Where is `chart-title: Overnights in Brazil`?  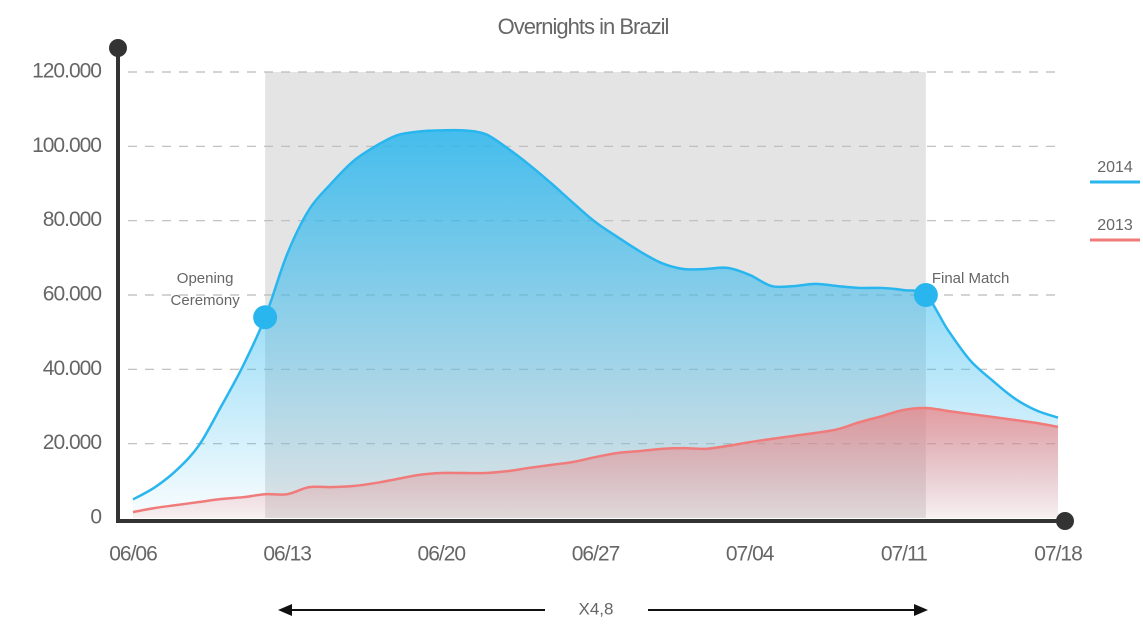 chart-title: Overnights in Brazil is located at coordinates (583, 26).